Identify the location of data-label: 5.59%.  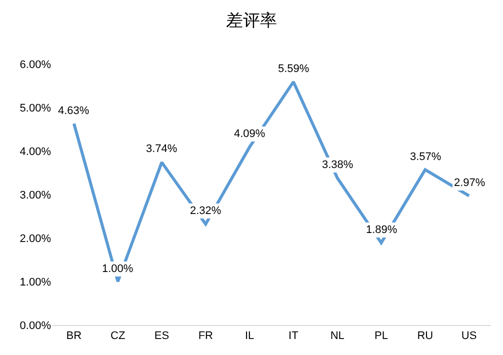
(294, 69).